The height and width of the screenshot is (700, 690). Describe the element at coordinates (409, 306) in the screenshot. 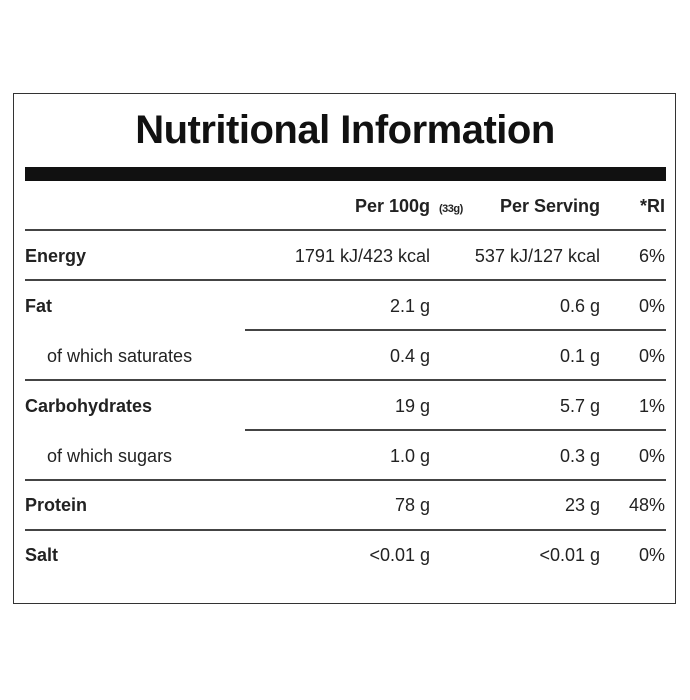

I see `value-cell: 2.1 g` at that location.